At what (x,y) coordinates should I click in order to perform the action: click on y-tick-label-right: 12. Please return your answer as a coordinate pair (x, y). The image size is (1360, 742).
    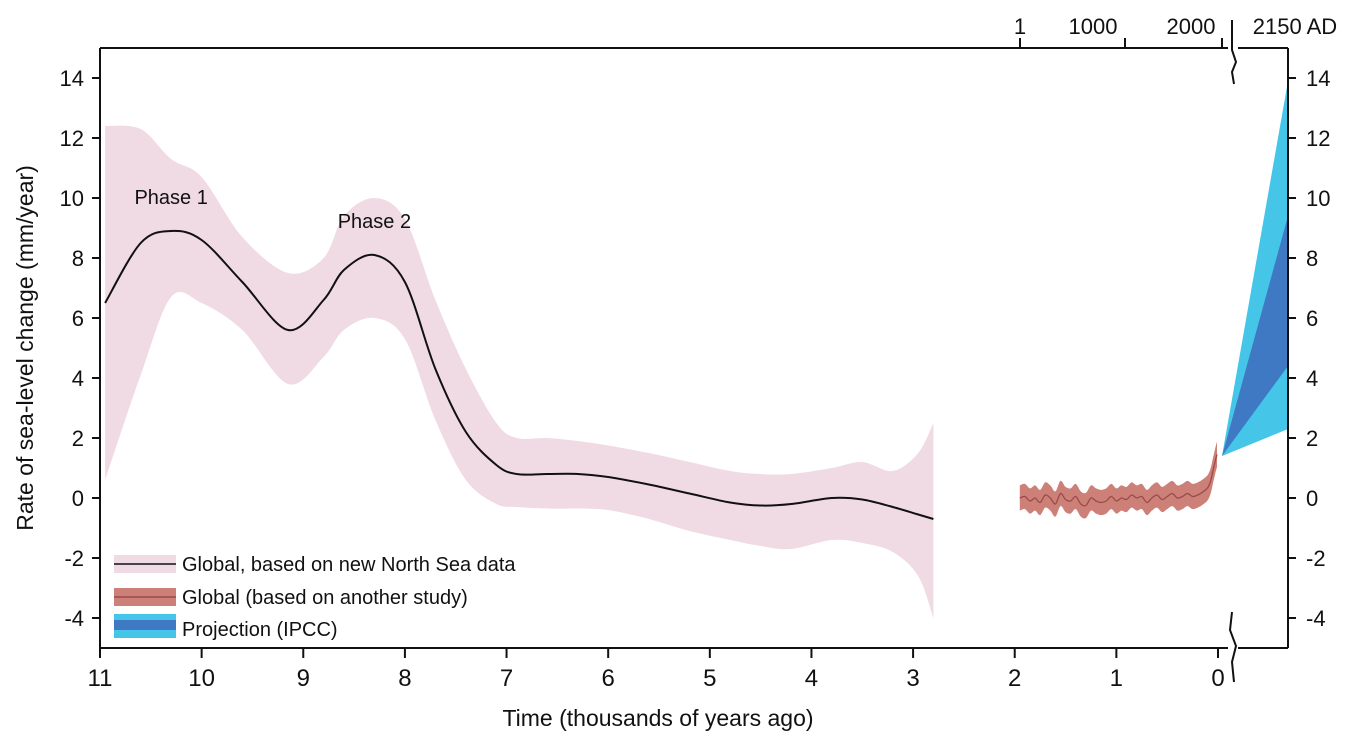
    Looking at the image, I should click on (1318, 138).